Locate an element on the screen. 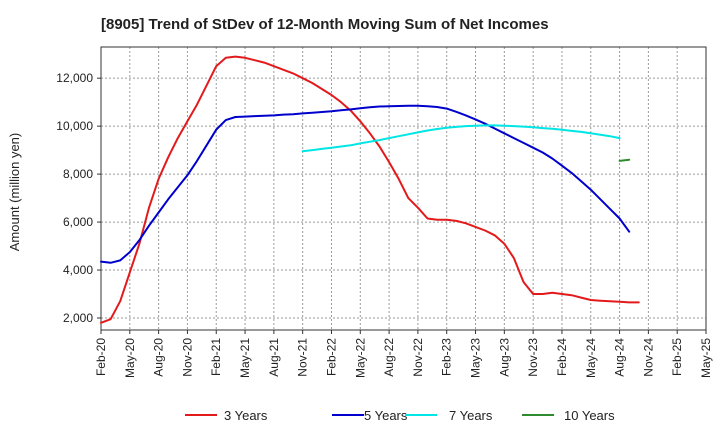  x-tick-label: Aug-24 is located at coordinates (620, 357).